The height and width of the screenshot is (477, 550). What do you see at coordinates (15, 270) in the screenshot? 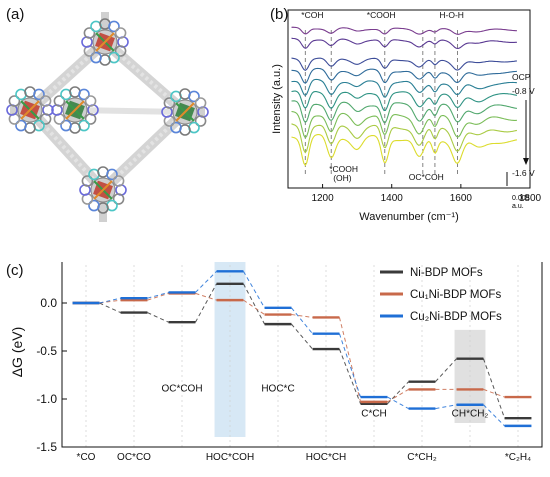
I see `panel-c-label: (c)` at bounding box center [15, 270].